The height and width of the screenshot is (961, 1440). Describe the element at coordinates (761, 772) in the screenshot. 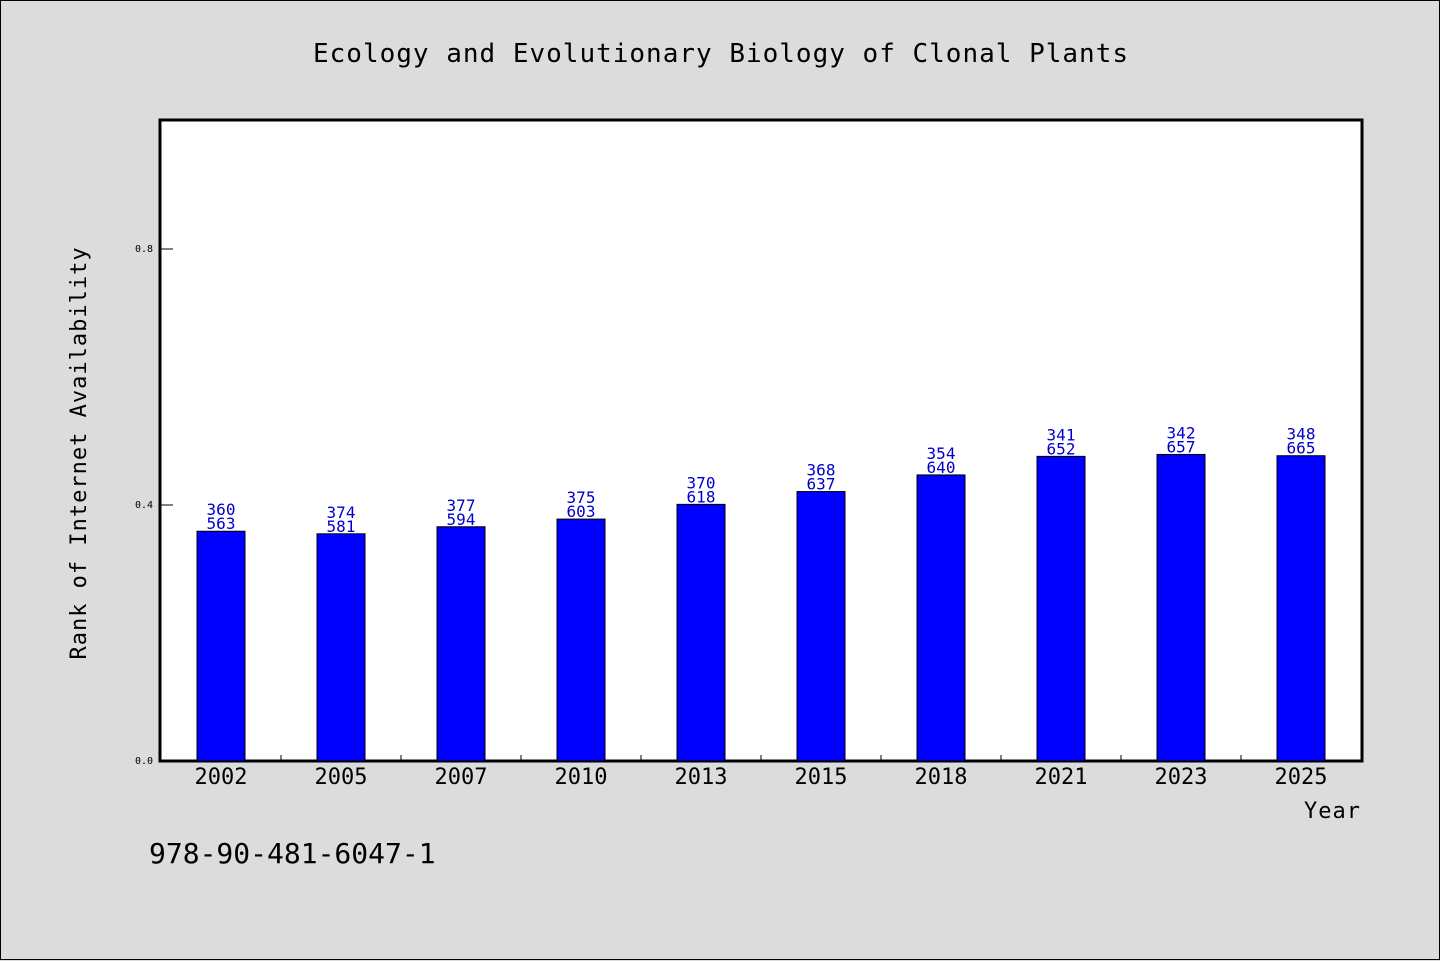

I see `x-axis-ticks: 2002 2005 2007 2010 2013 2015 2018 2021 2023 2025` at that location.